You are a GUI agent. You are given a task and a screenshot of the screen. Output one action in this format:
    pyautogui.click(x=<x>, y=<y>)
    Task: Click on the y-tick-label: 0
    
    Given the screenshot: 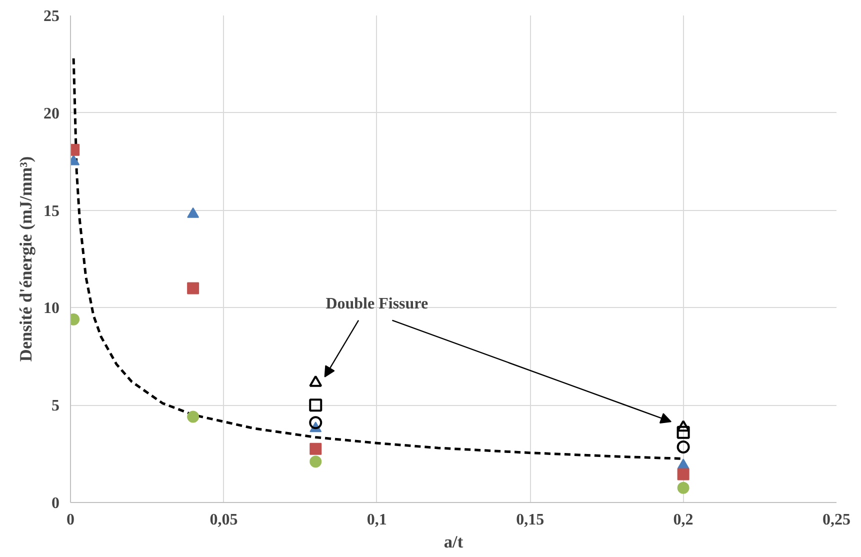 What is the action you would take?
    pyautogui.click(x=56, y=503)
    